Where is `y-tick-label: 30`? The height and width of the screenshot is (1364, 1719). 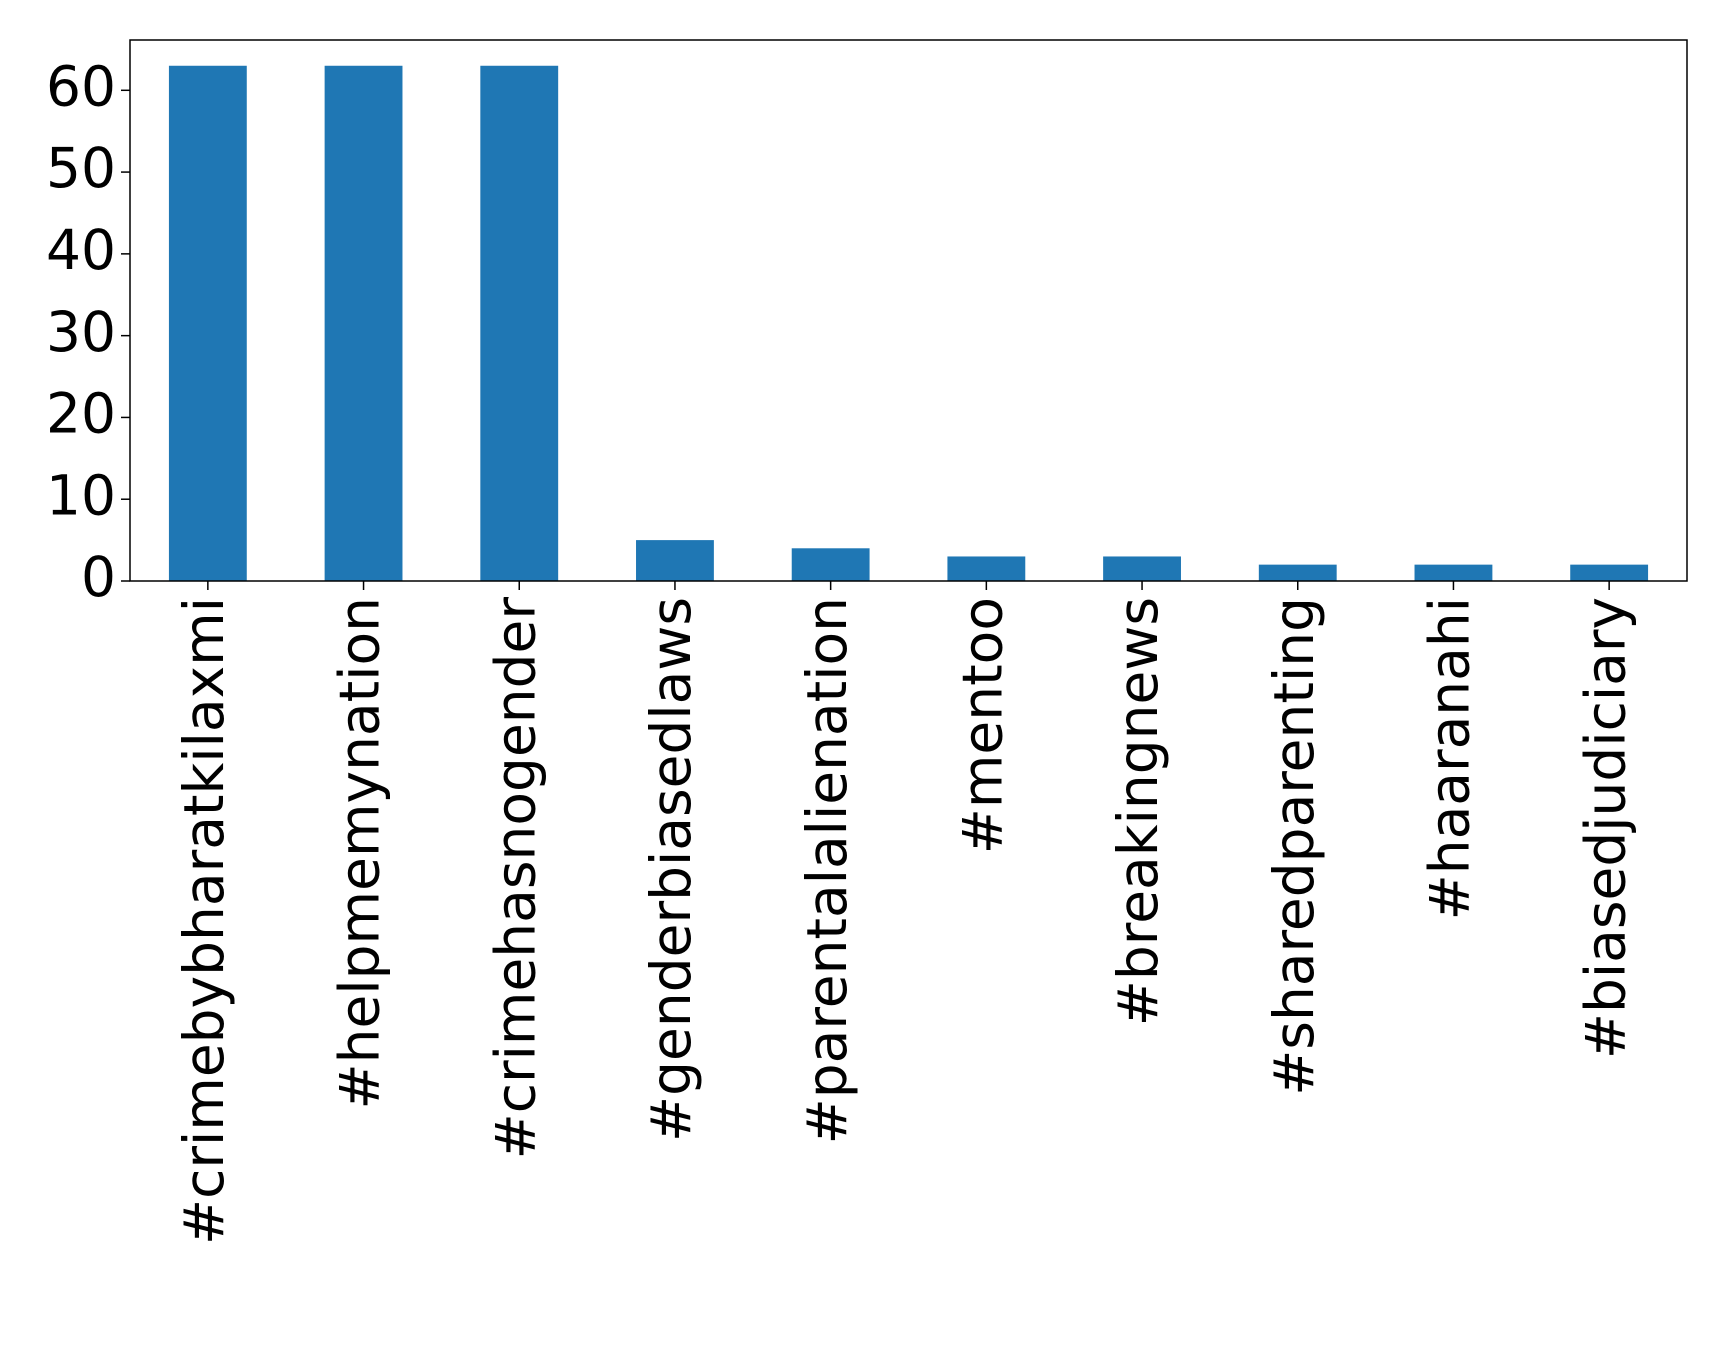 y-tick-label: 30 is located at coordinates (81, 332).